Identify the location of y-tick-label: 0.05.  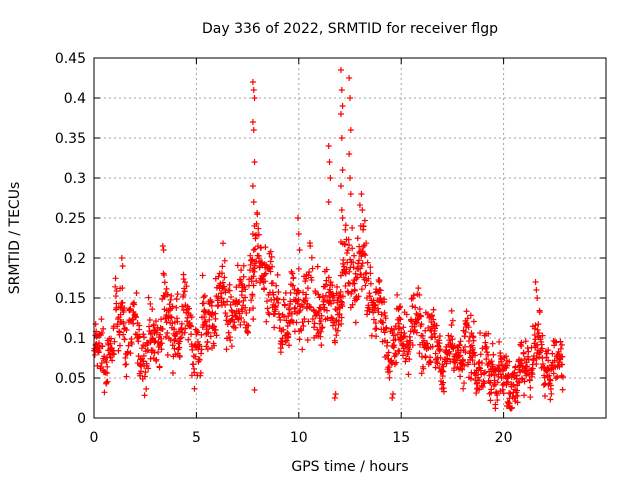
(70, 379).